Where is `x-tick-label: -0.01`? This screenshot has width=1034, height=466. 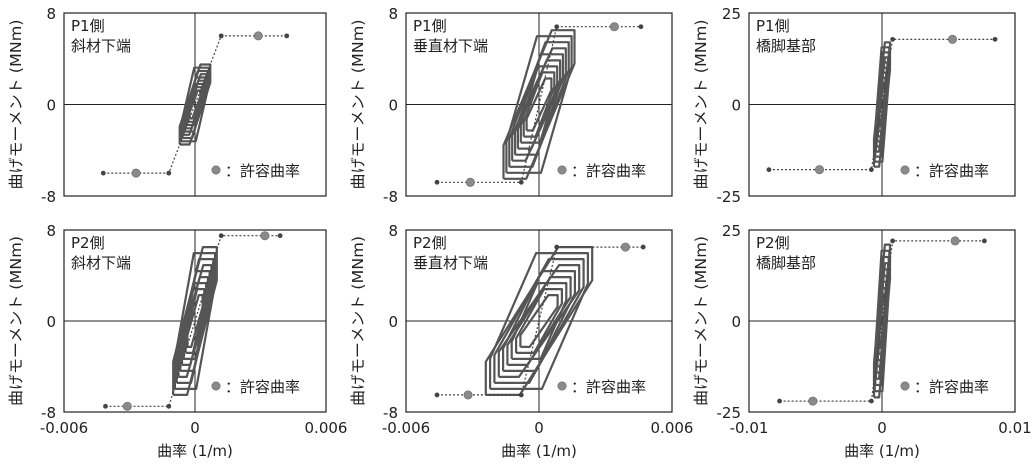
x-tick-label: -0.01 is located at coordinates (749, 428).